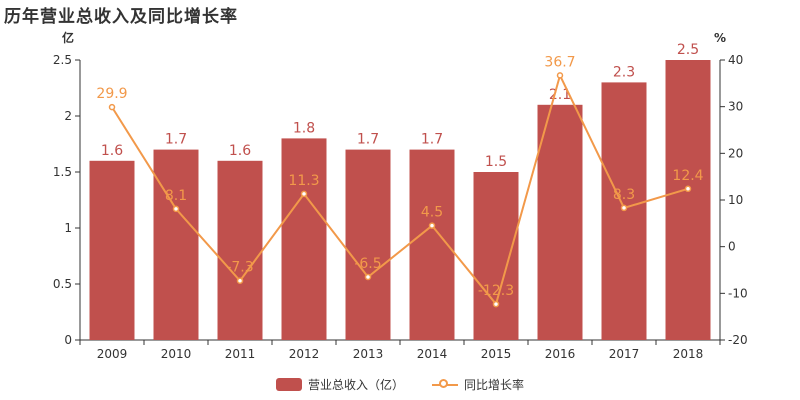  I want to click on right-axis-unit: %, so click(720, 38).